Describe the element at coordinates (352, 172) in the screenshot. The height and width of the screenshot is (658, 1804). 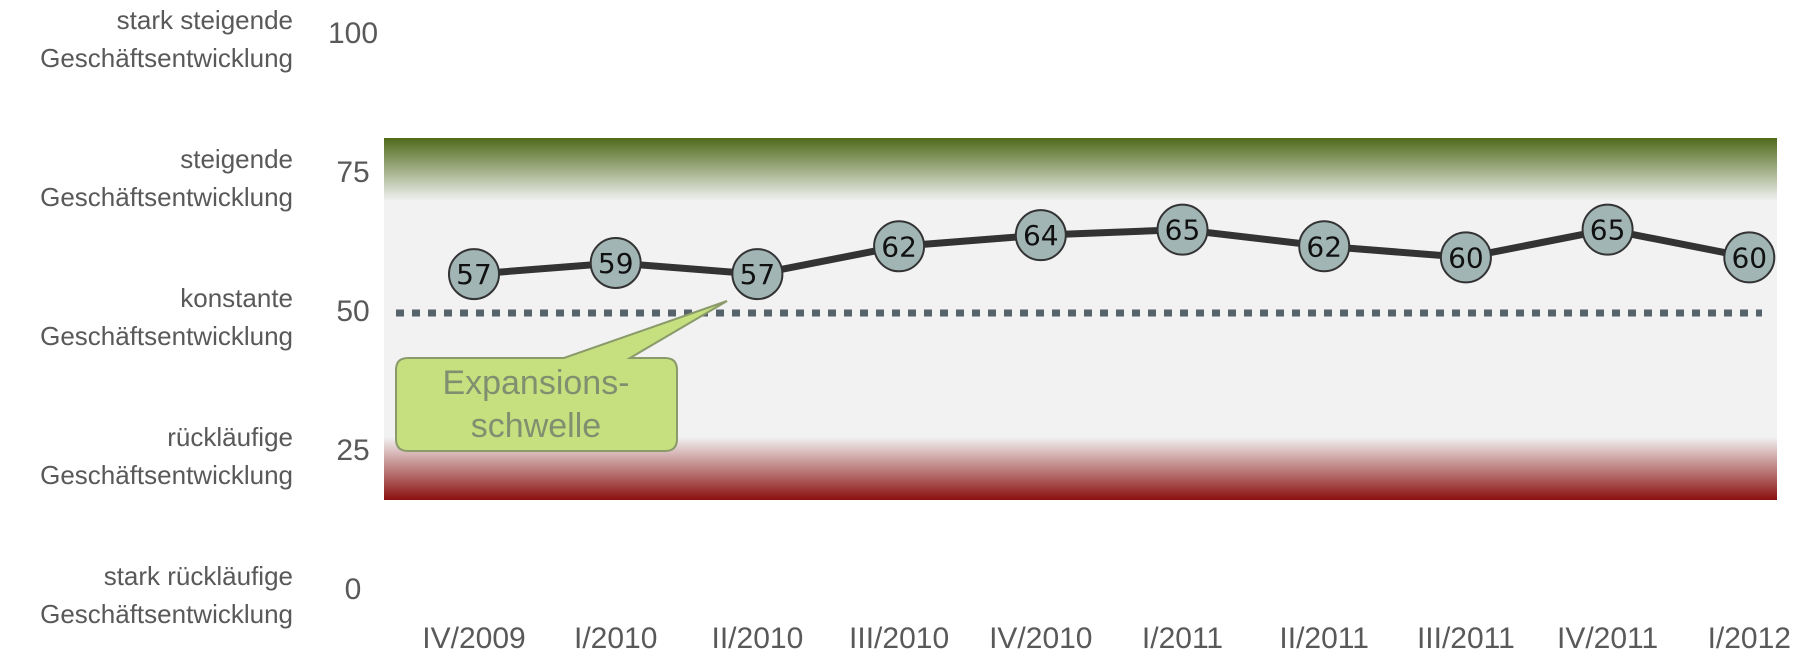
I see `y-tick-label: 75` at that location.